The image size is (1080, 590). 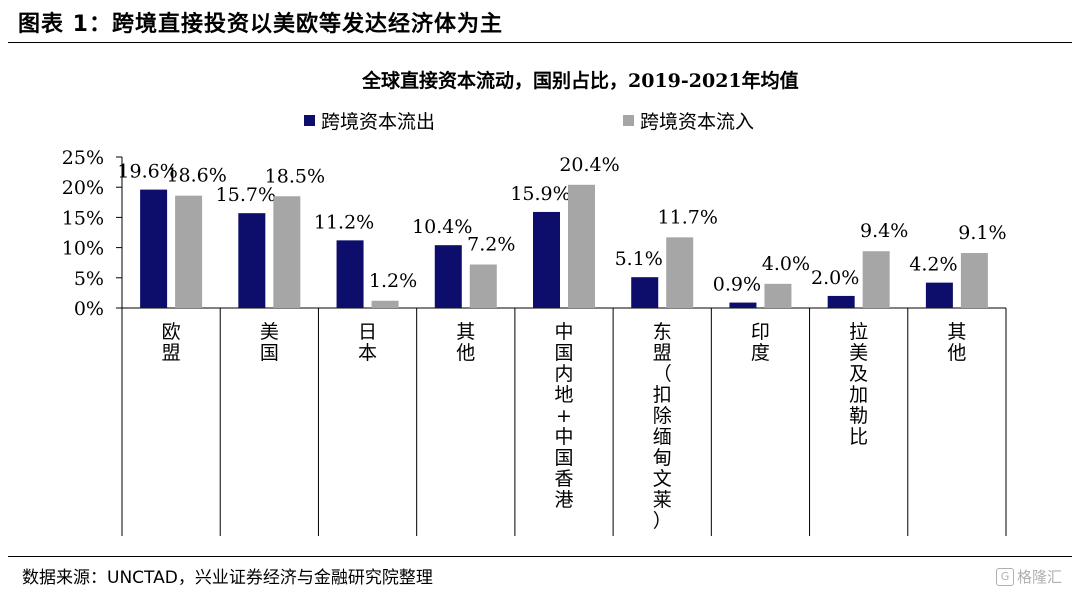 What do you see at coordinates (1039, 577) in the screenshot?
I see `watermark-text: 格隆汇` at bounding box center [1039, 577].